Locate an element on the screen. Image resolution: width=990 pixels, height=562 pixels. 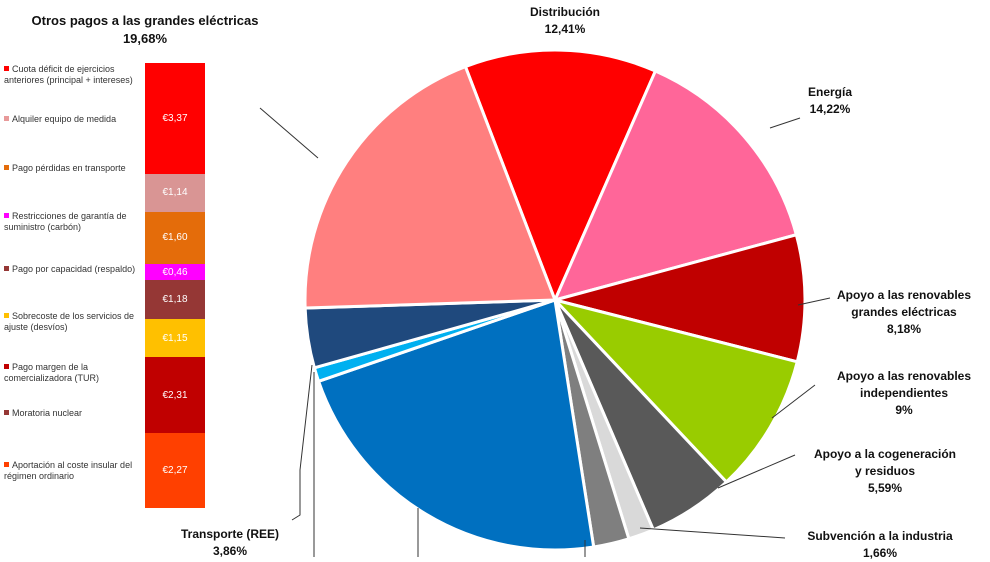
legend-item: Moratoria nuclear is located at coordinates (73, 413).